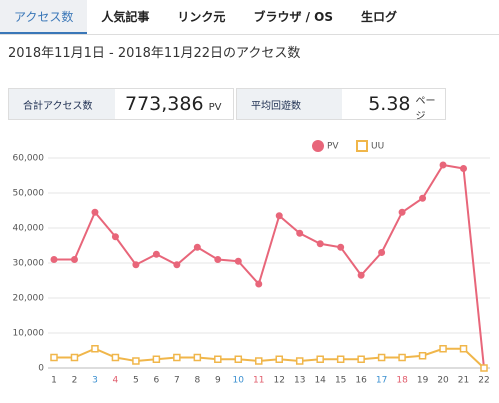 The image size is (499, 403). What do you see at coordinates (197, 381) in the screenshot?
I see `x-tick-label: 8` at bounding box center [197, 381].